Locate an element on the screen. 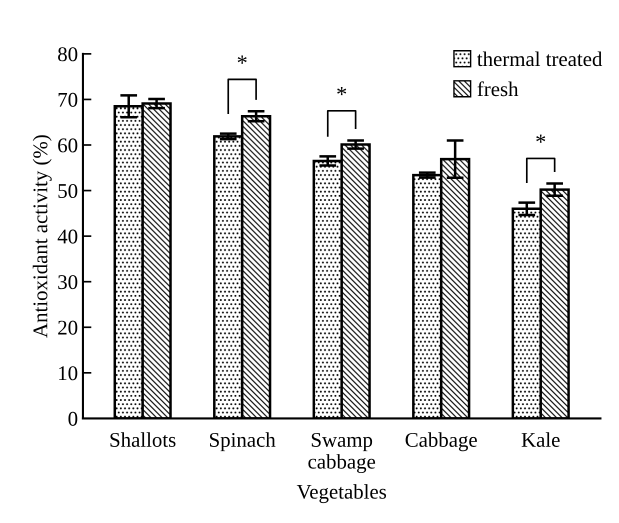 This screenshot has width=619, height=523. x-tick-label: Kale is located at coordinates (541, 439).